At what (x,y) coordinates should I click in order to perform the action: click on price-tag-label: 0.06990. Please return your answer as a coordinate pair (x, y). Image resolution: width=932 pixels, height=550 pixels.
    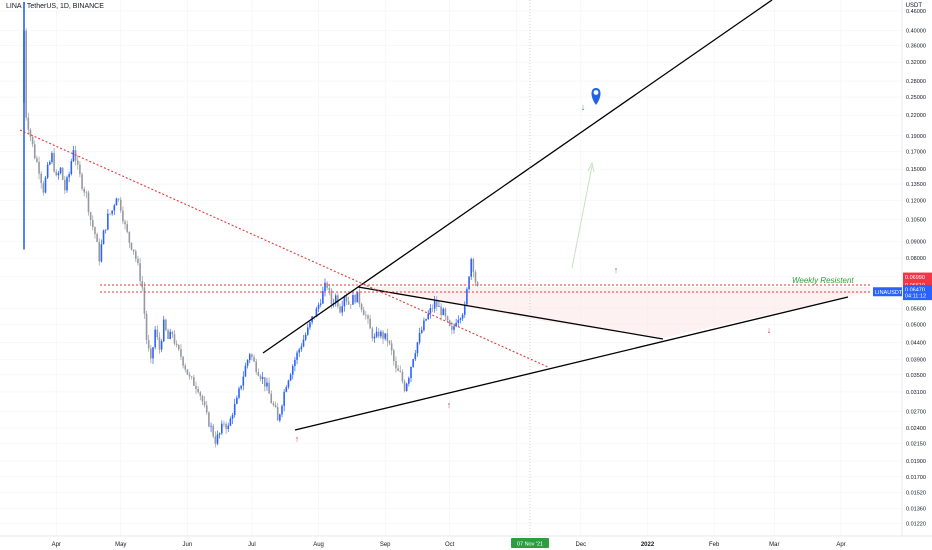
    Looking at the image, I should click on (915, 278).